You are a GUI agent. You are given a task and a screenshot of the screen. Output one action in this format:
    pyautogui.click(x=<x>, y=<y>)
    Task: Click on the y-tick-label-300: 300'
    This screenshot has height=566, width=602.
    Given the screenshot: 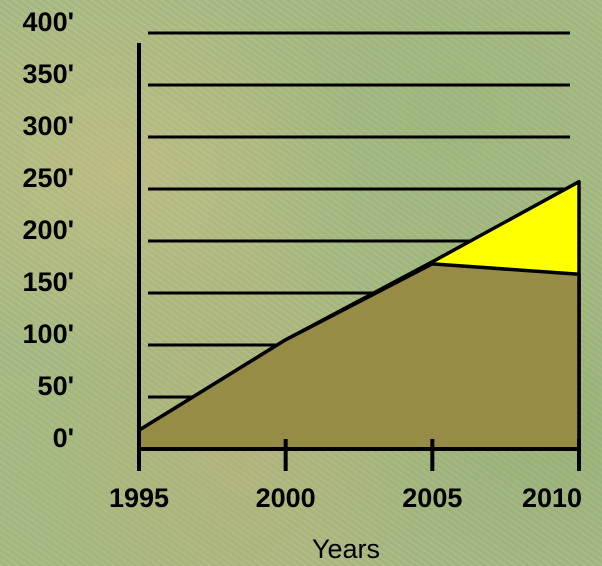 What is the action you would take?
    pyautogui.click(x=48, y=126)
    